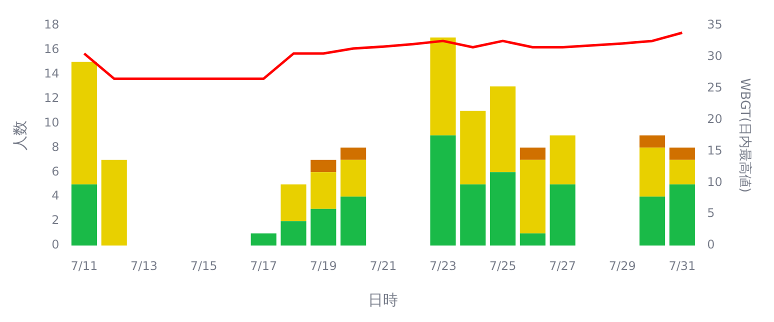 The image size is (774, 322). What do you see at coordinates (56, 171) in the screenshot?
I see `y-tick-label: 6` at bounding box center [56, 171].